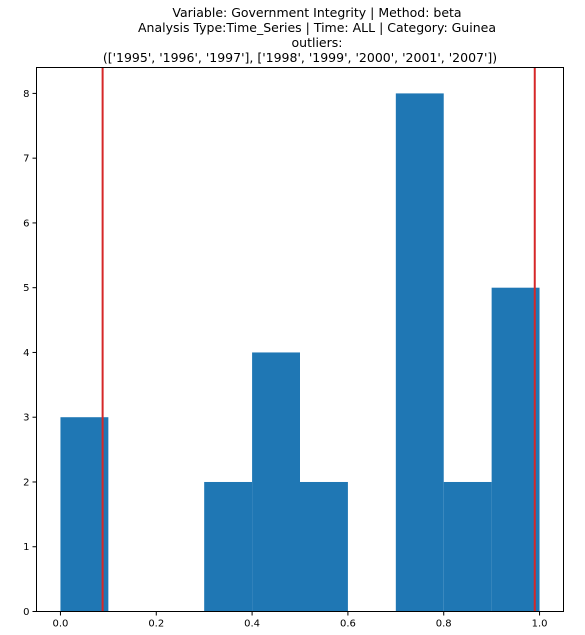 This screenshot has height=635, width=585. What do you see at coordinates (540, 624) in the screenshot?
I see `x-tick-label: 1.0` at bounding box center [540, 624].